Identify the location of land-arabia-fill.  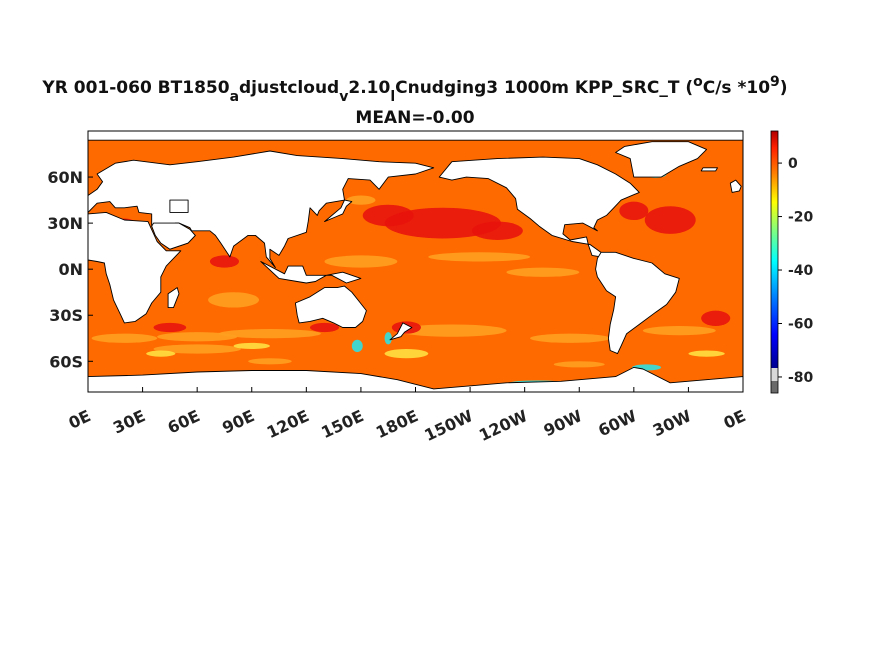
(173, 236).